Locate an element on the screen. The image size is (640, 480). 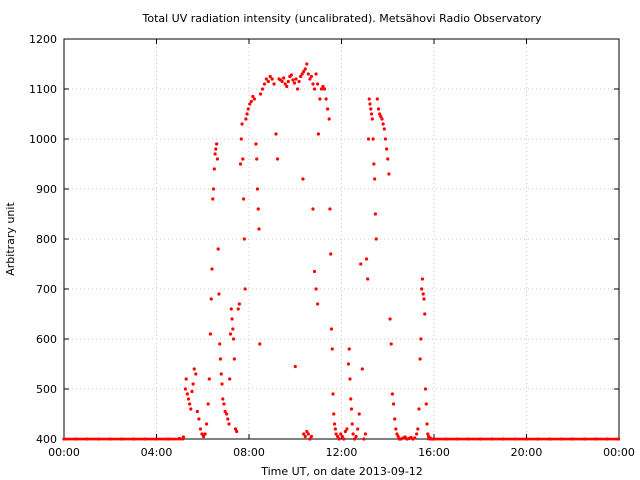
y-tick-label: 500 is located at coordinates (46, 389).